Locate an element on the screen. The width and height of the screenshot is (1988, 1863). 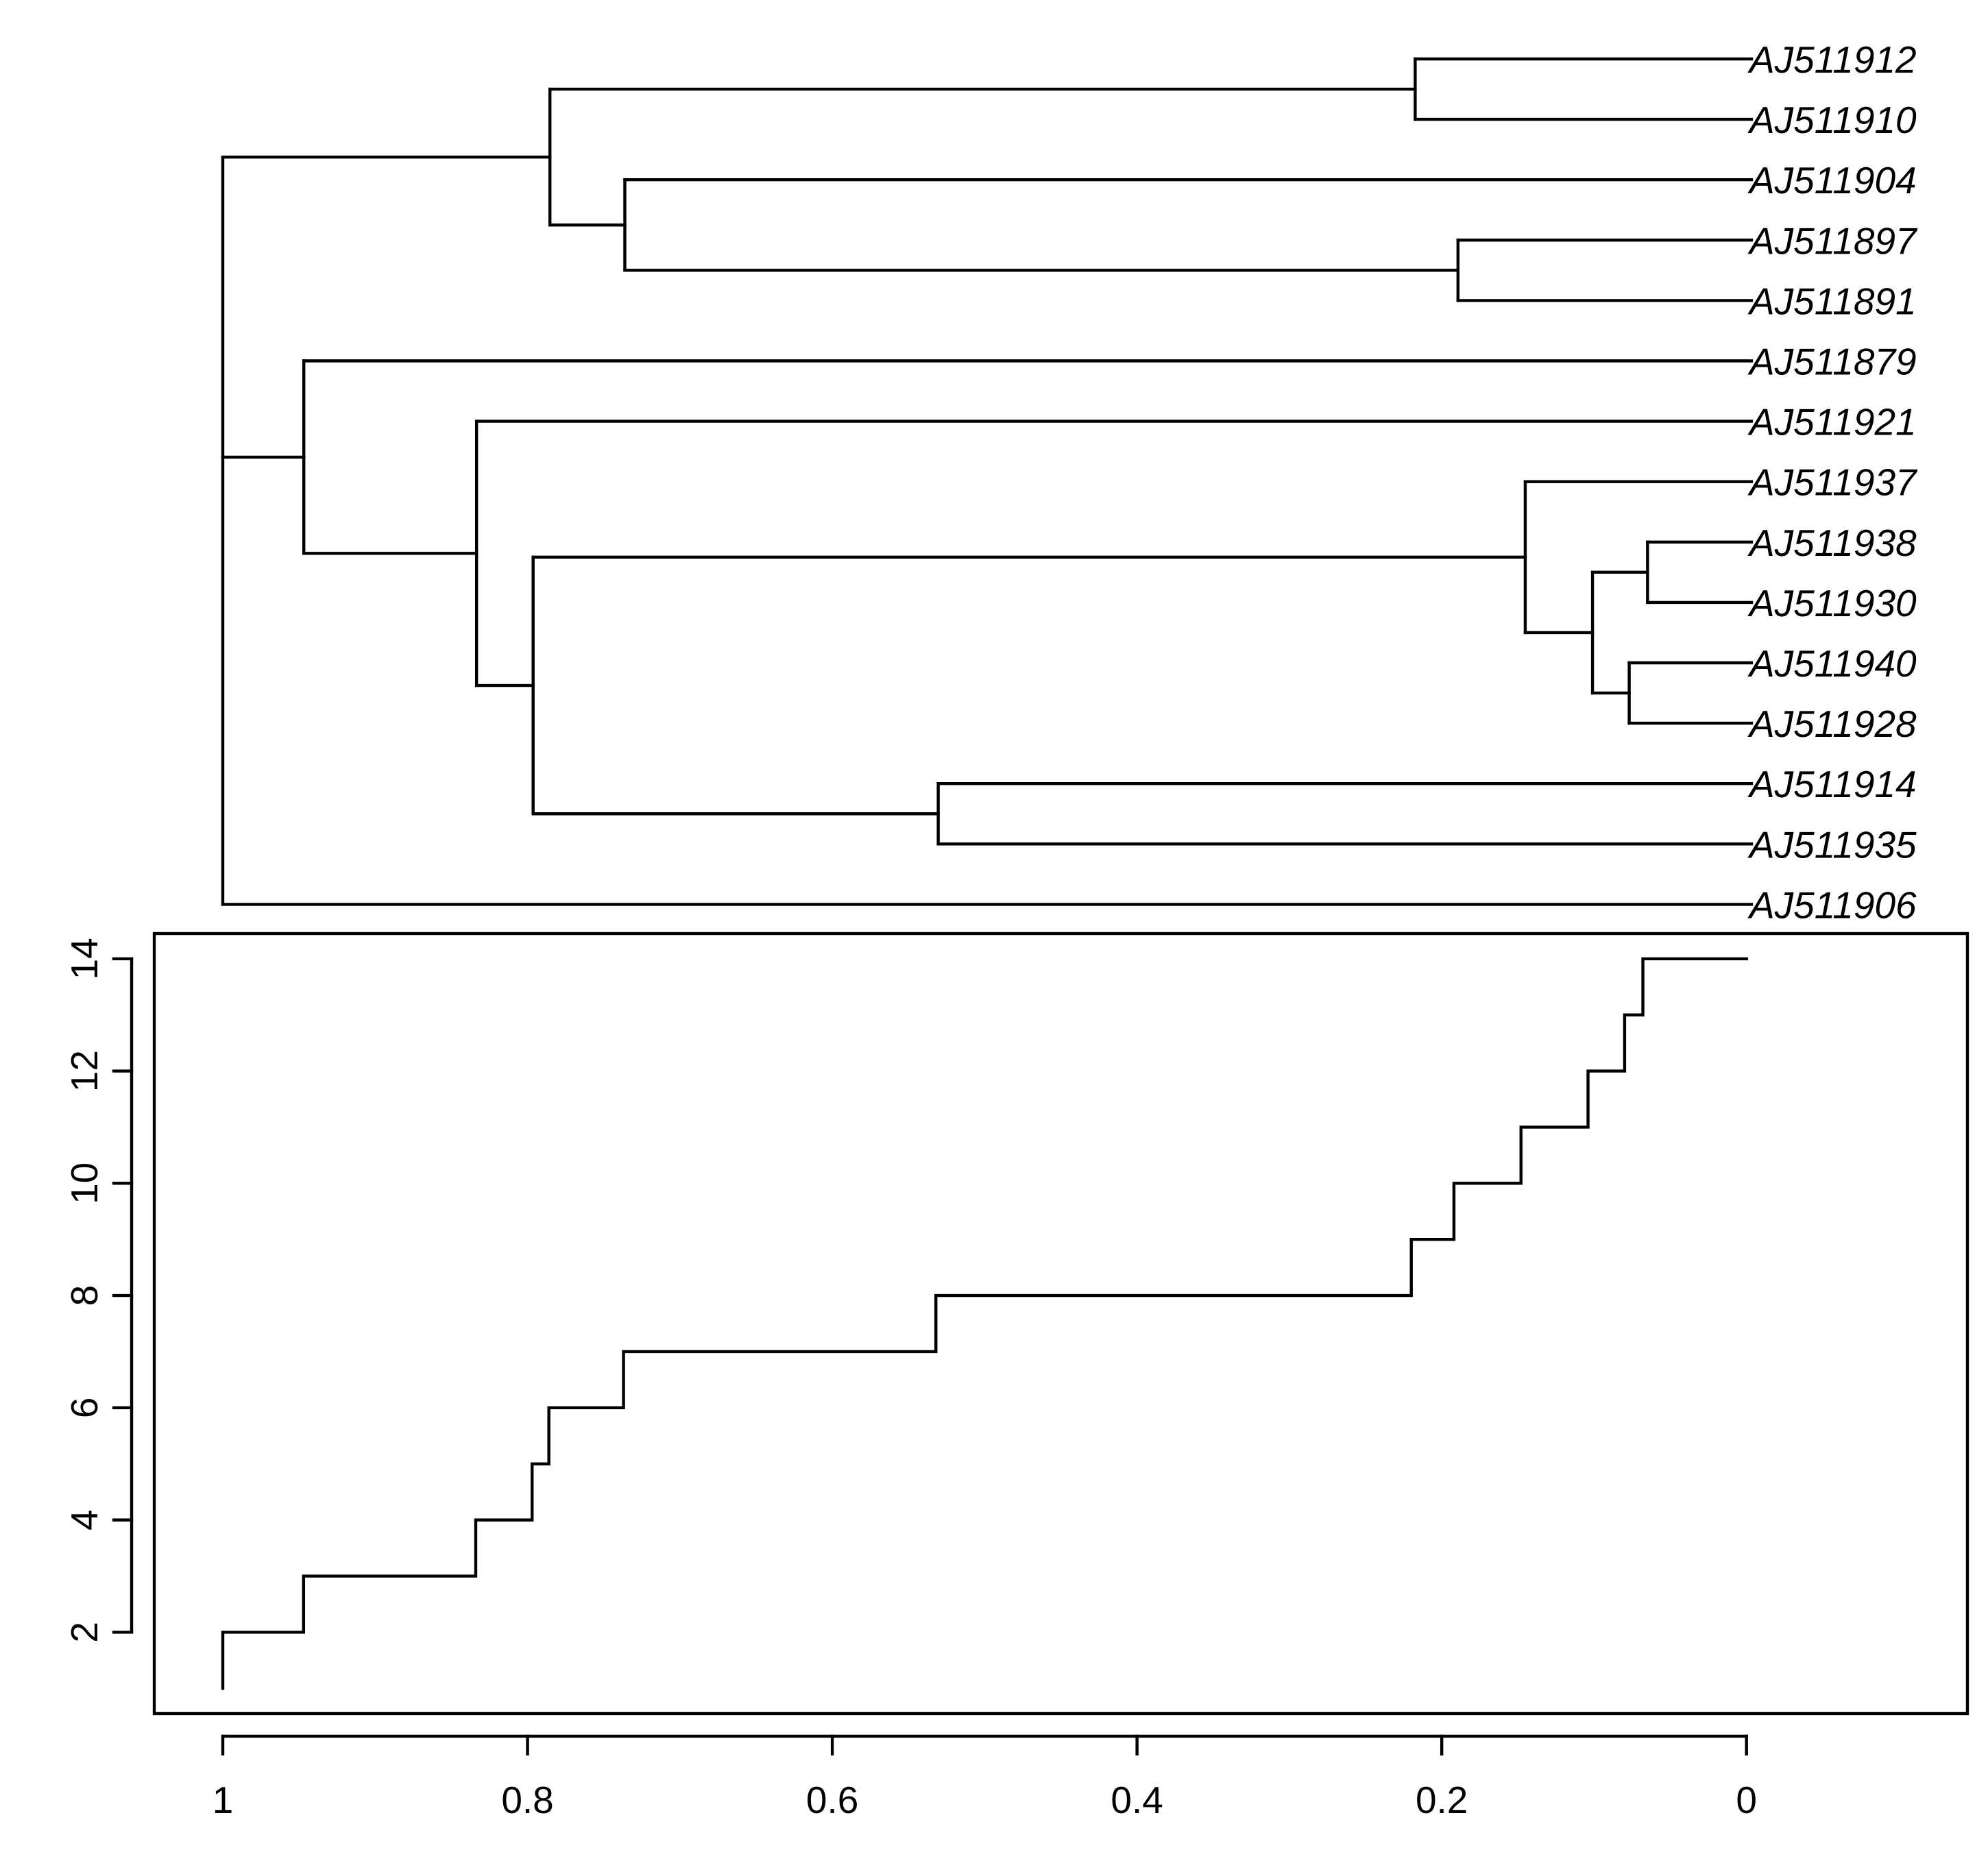
leaf-label-1: AJ511910 is located at coordinates (1832, 120).